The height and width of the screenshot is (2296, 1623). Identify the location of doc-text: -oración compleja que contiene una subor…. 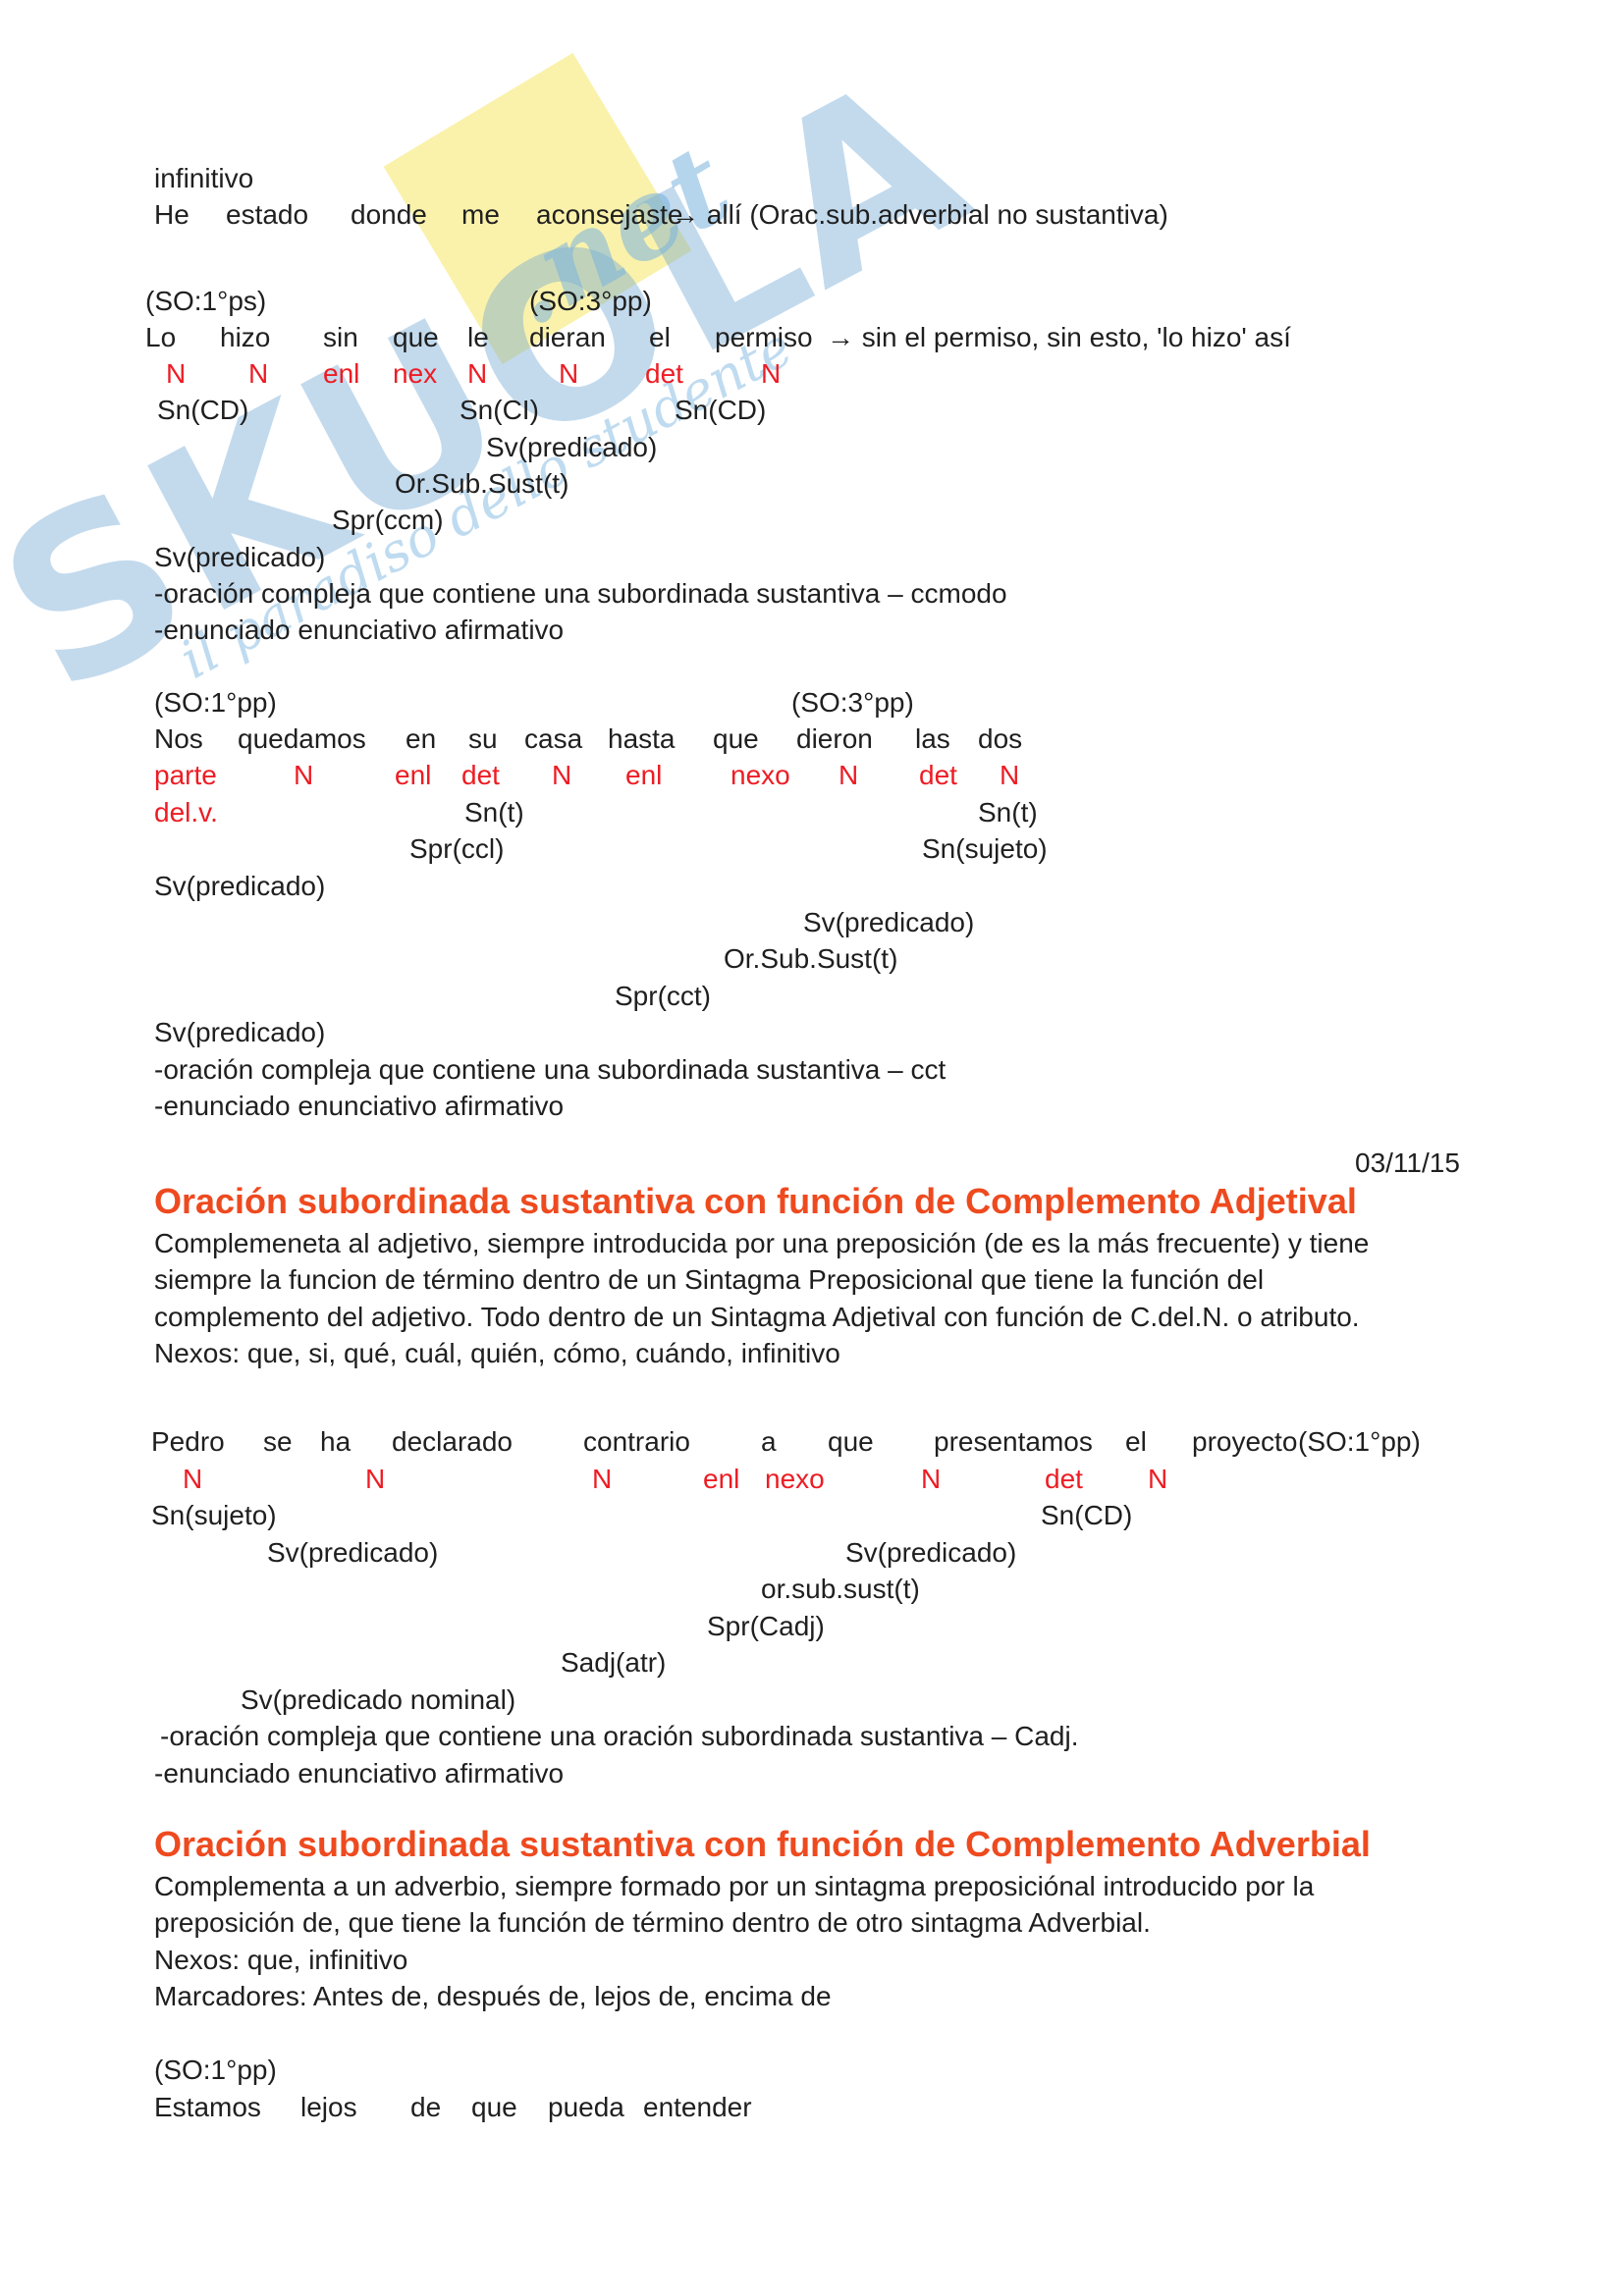
(551, 1070).